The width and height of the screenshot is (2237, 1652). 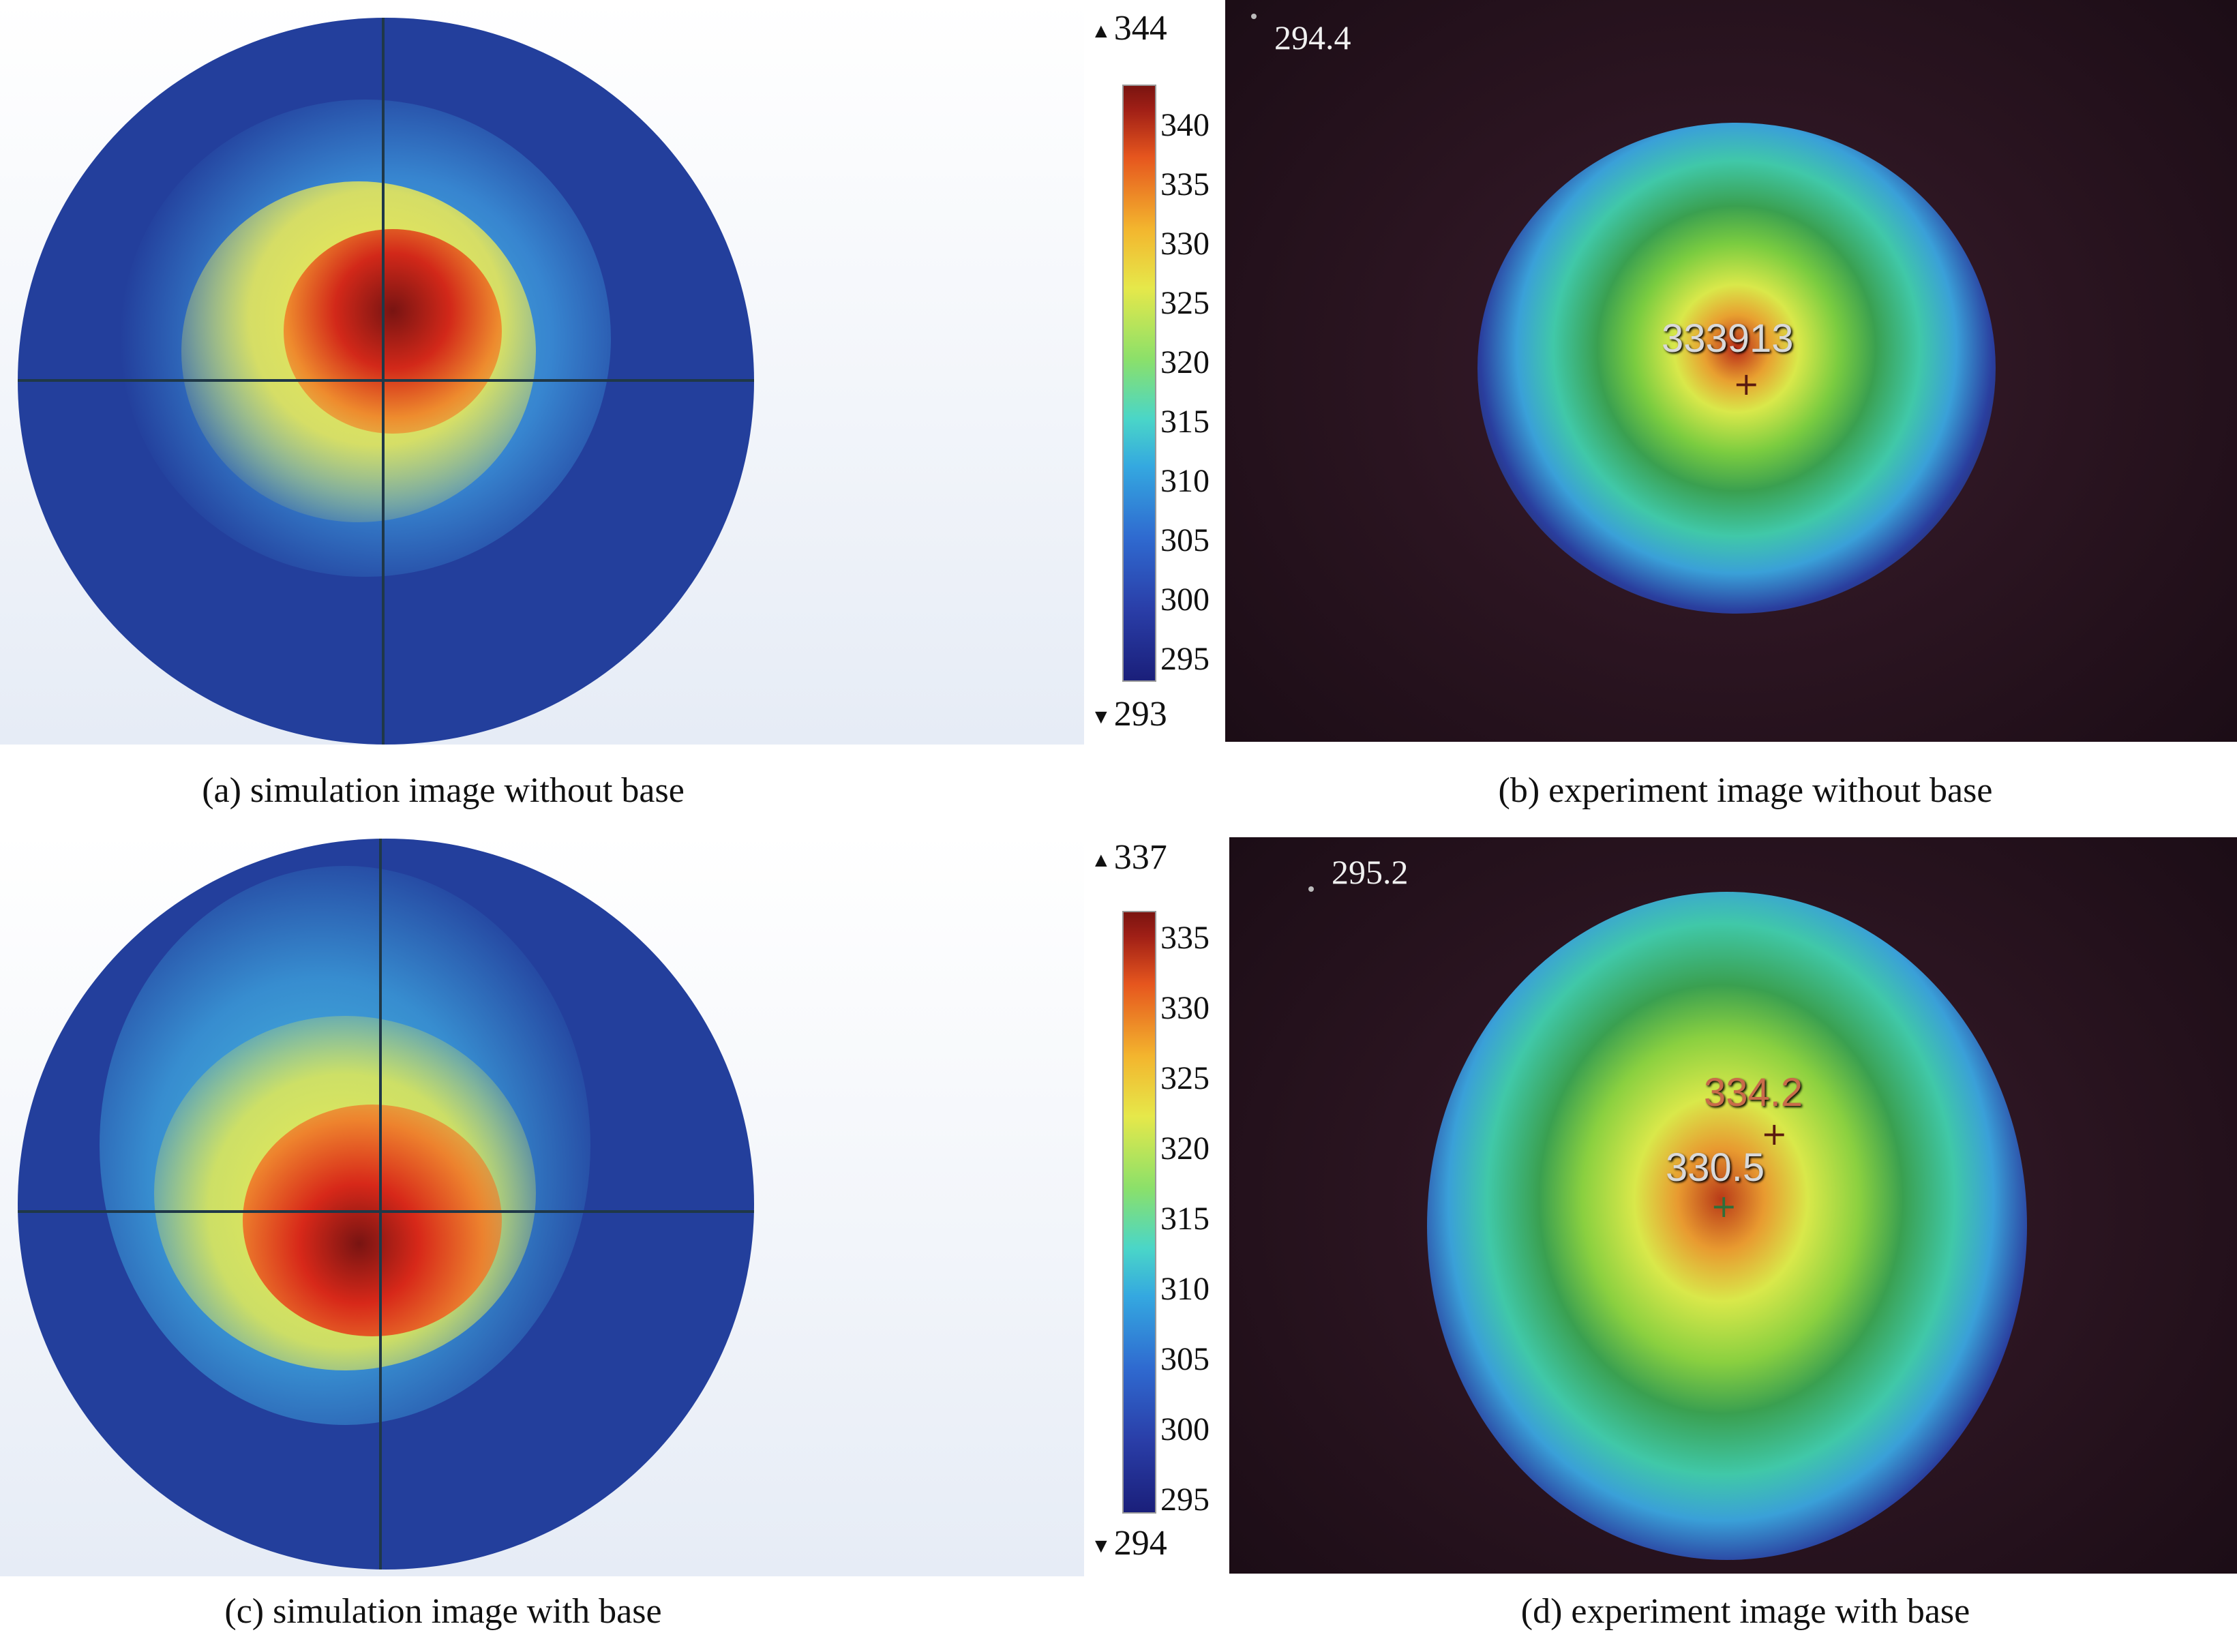 What do you see at coordinates (1139, 1212) in the screenshot?
I see `colorbar-c` at bounding box center [1139, 1212].